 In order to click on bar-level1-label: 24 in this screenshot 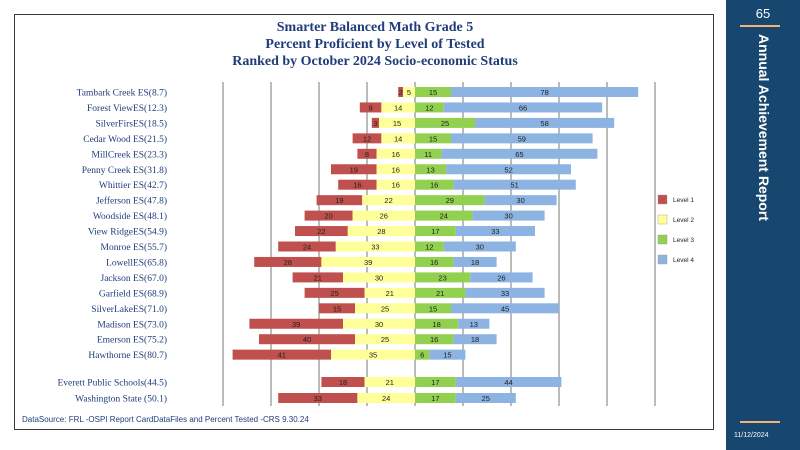, I will do `click(307, 247)`.